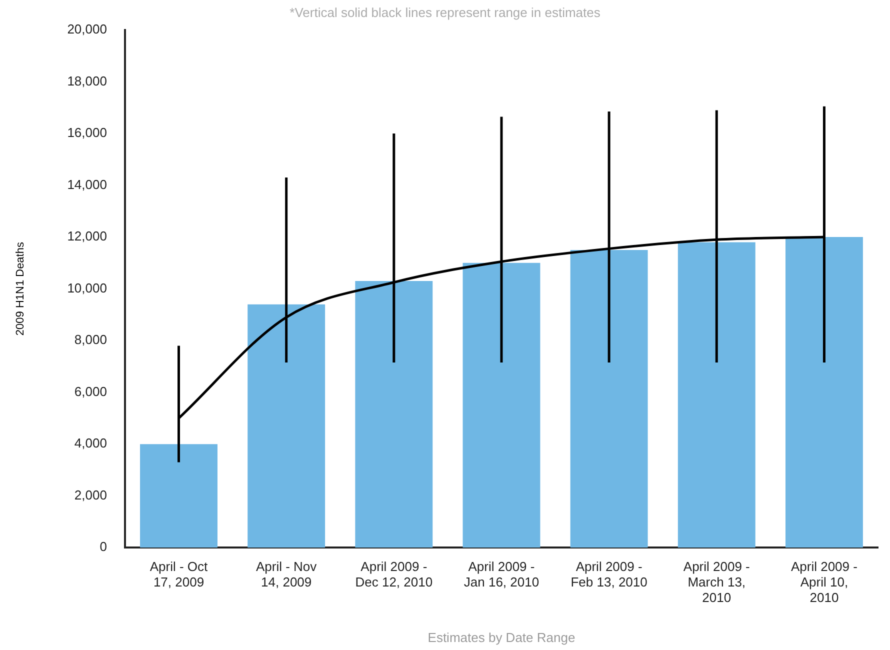 This screenshot has height=650, width=890. Describe the element at coordinates (609, 574) in the screenshot. I see `x-tick-label: April 2009 - Feb 13, 2010` at that location.